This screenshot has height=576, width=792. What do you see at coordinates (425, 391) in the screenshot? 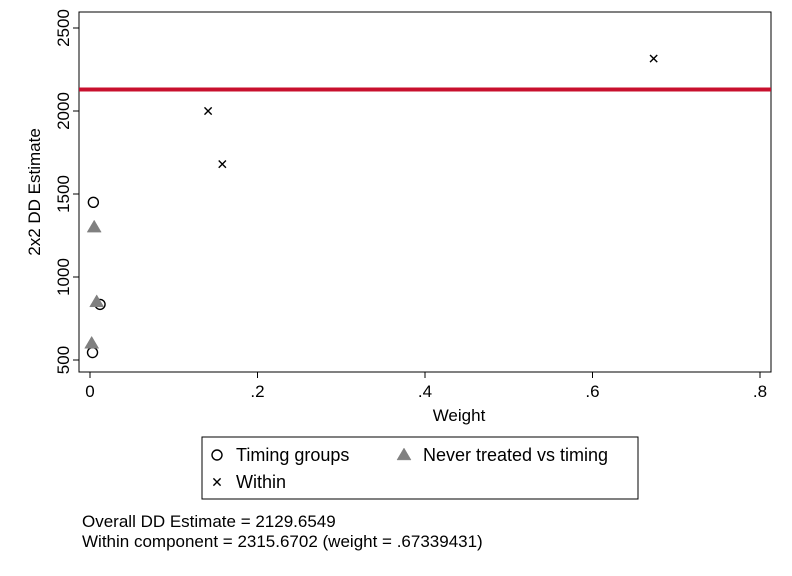
I see `x-tick-label: .4` at bounding box center [425, 391].